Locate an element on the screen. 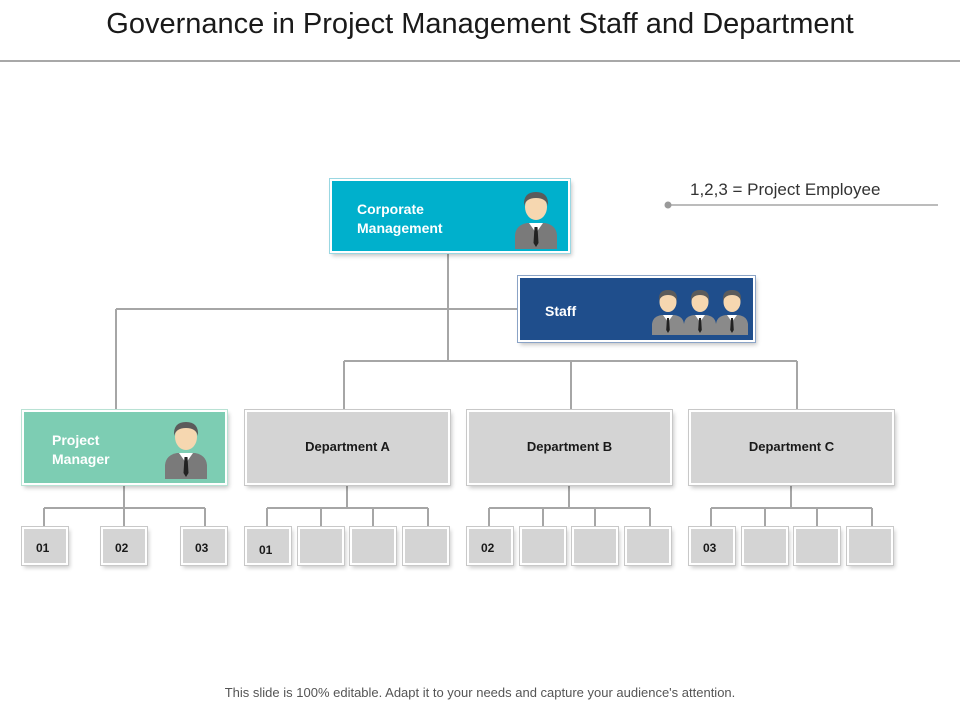 This screenshot has height=720, width=960. project-manager-label: Project Manager is located at coordinates (81, 449).